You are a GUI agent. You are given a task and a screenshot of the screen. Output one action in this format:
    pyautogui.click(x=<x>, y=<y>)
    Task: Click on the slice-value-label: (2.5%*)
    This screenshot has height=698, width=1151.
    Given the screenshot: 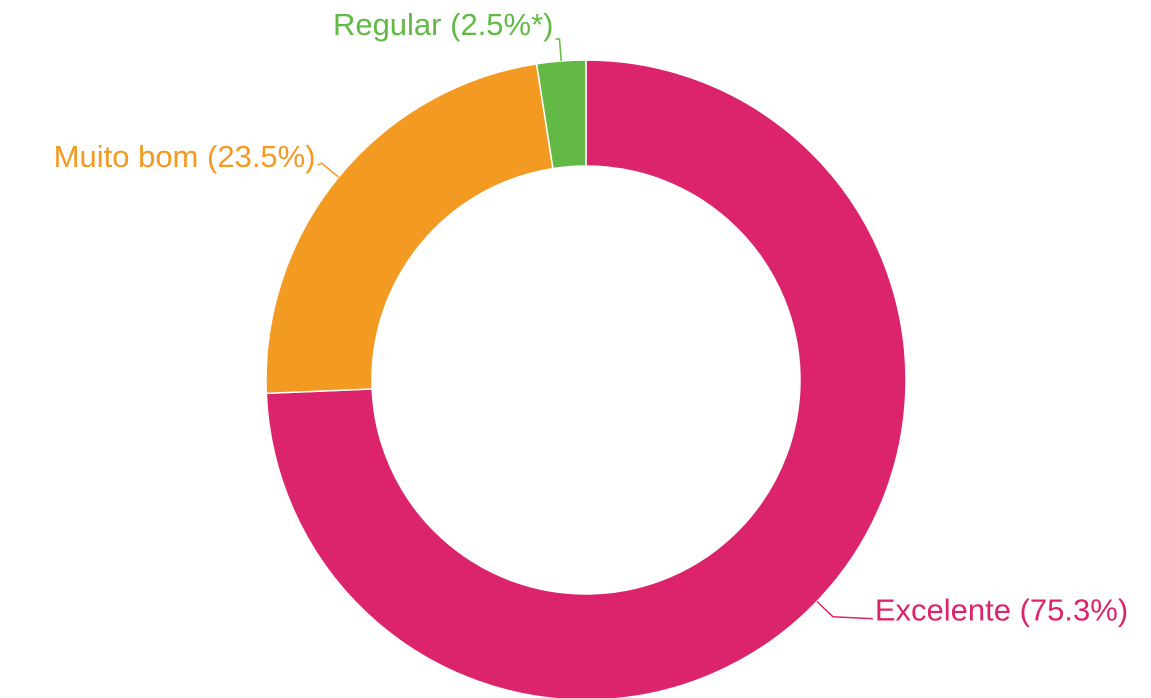 What is the action you would take?
    pyautogui.click(x=501, y=24)
    